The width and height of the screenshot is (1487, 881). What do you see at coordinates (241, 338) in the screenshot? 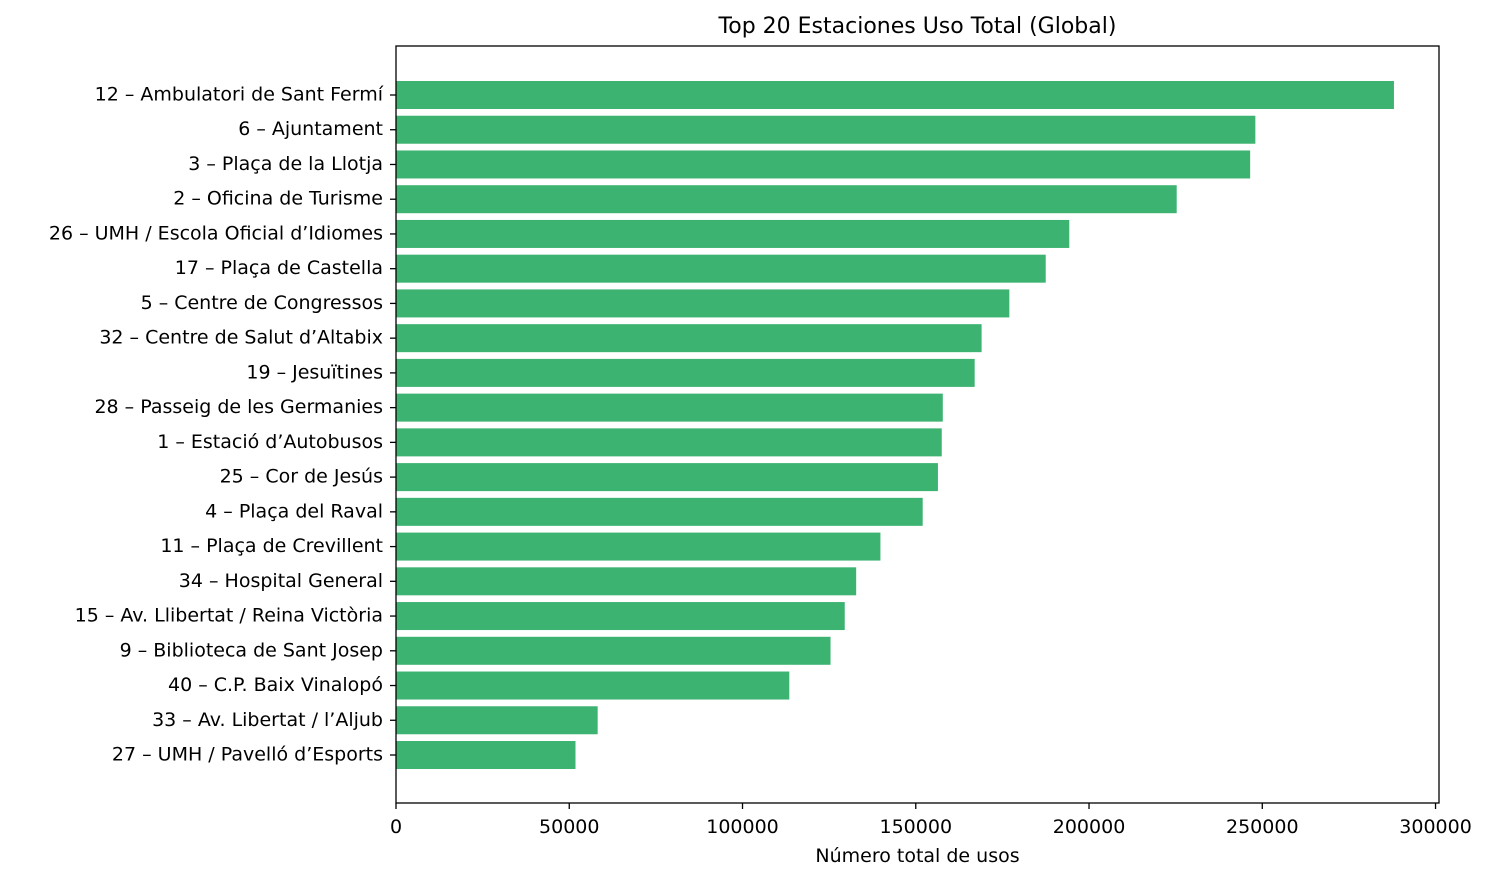
I see `y-tick-label: 32 – Centre de Salut d’Altabix` at bounding box center [241, 338].